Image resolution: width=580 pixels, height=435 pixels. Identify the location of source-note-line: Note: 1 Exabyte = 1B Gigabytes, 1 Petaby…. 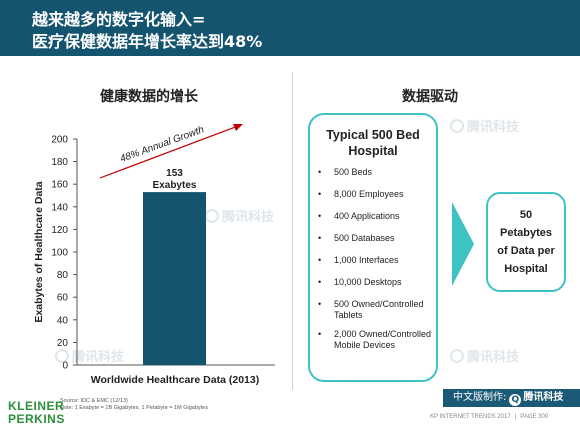
(134, 408).